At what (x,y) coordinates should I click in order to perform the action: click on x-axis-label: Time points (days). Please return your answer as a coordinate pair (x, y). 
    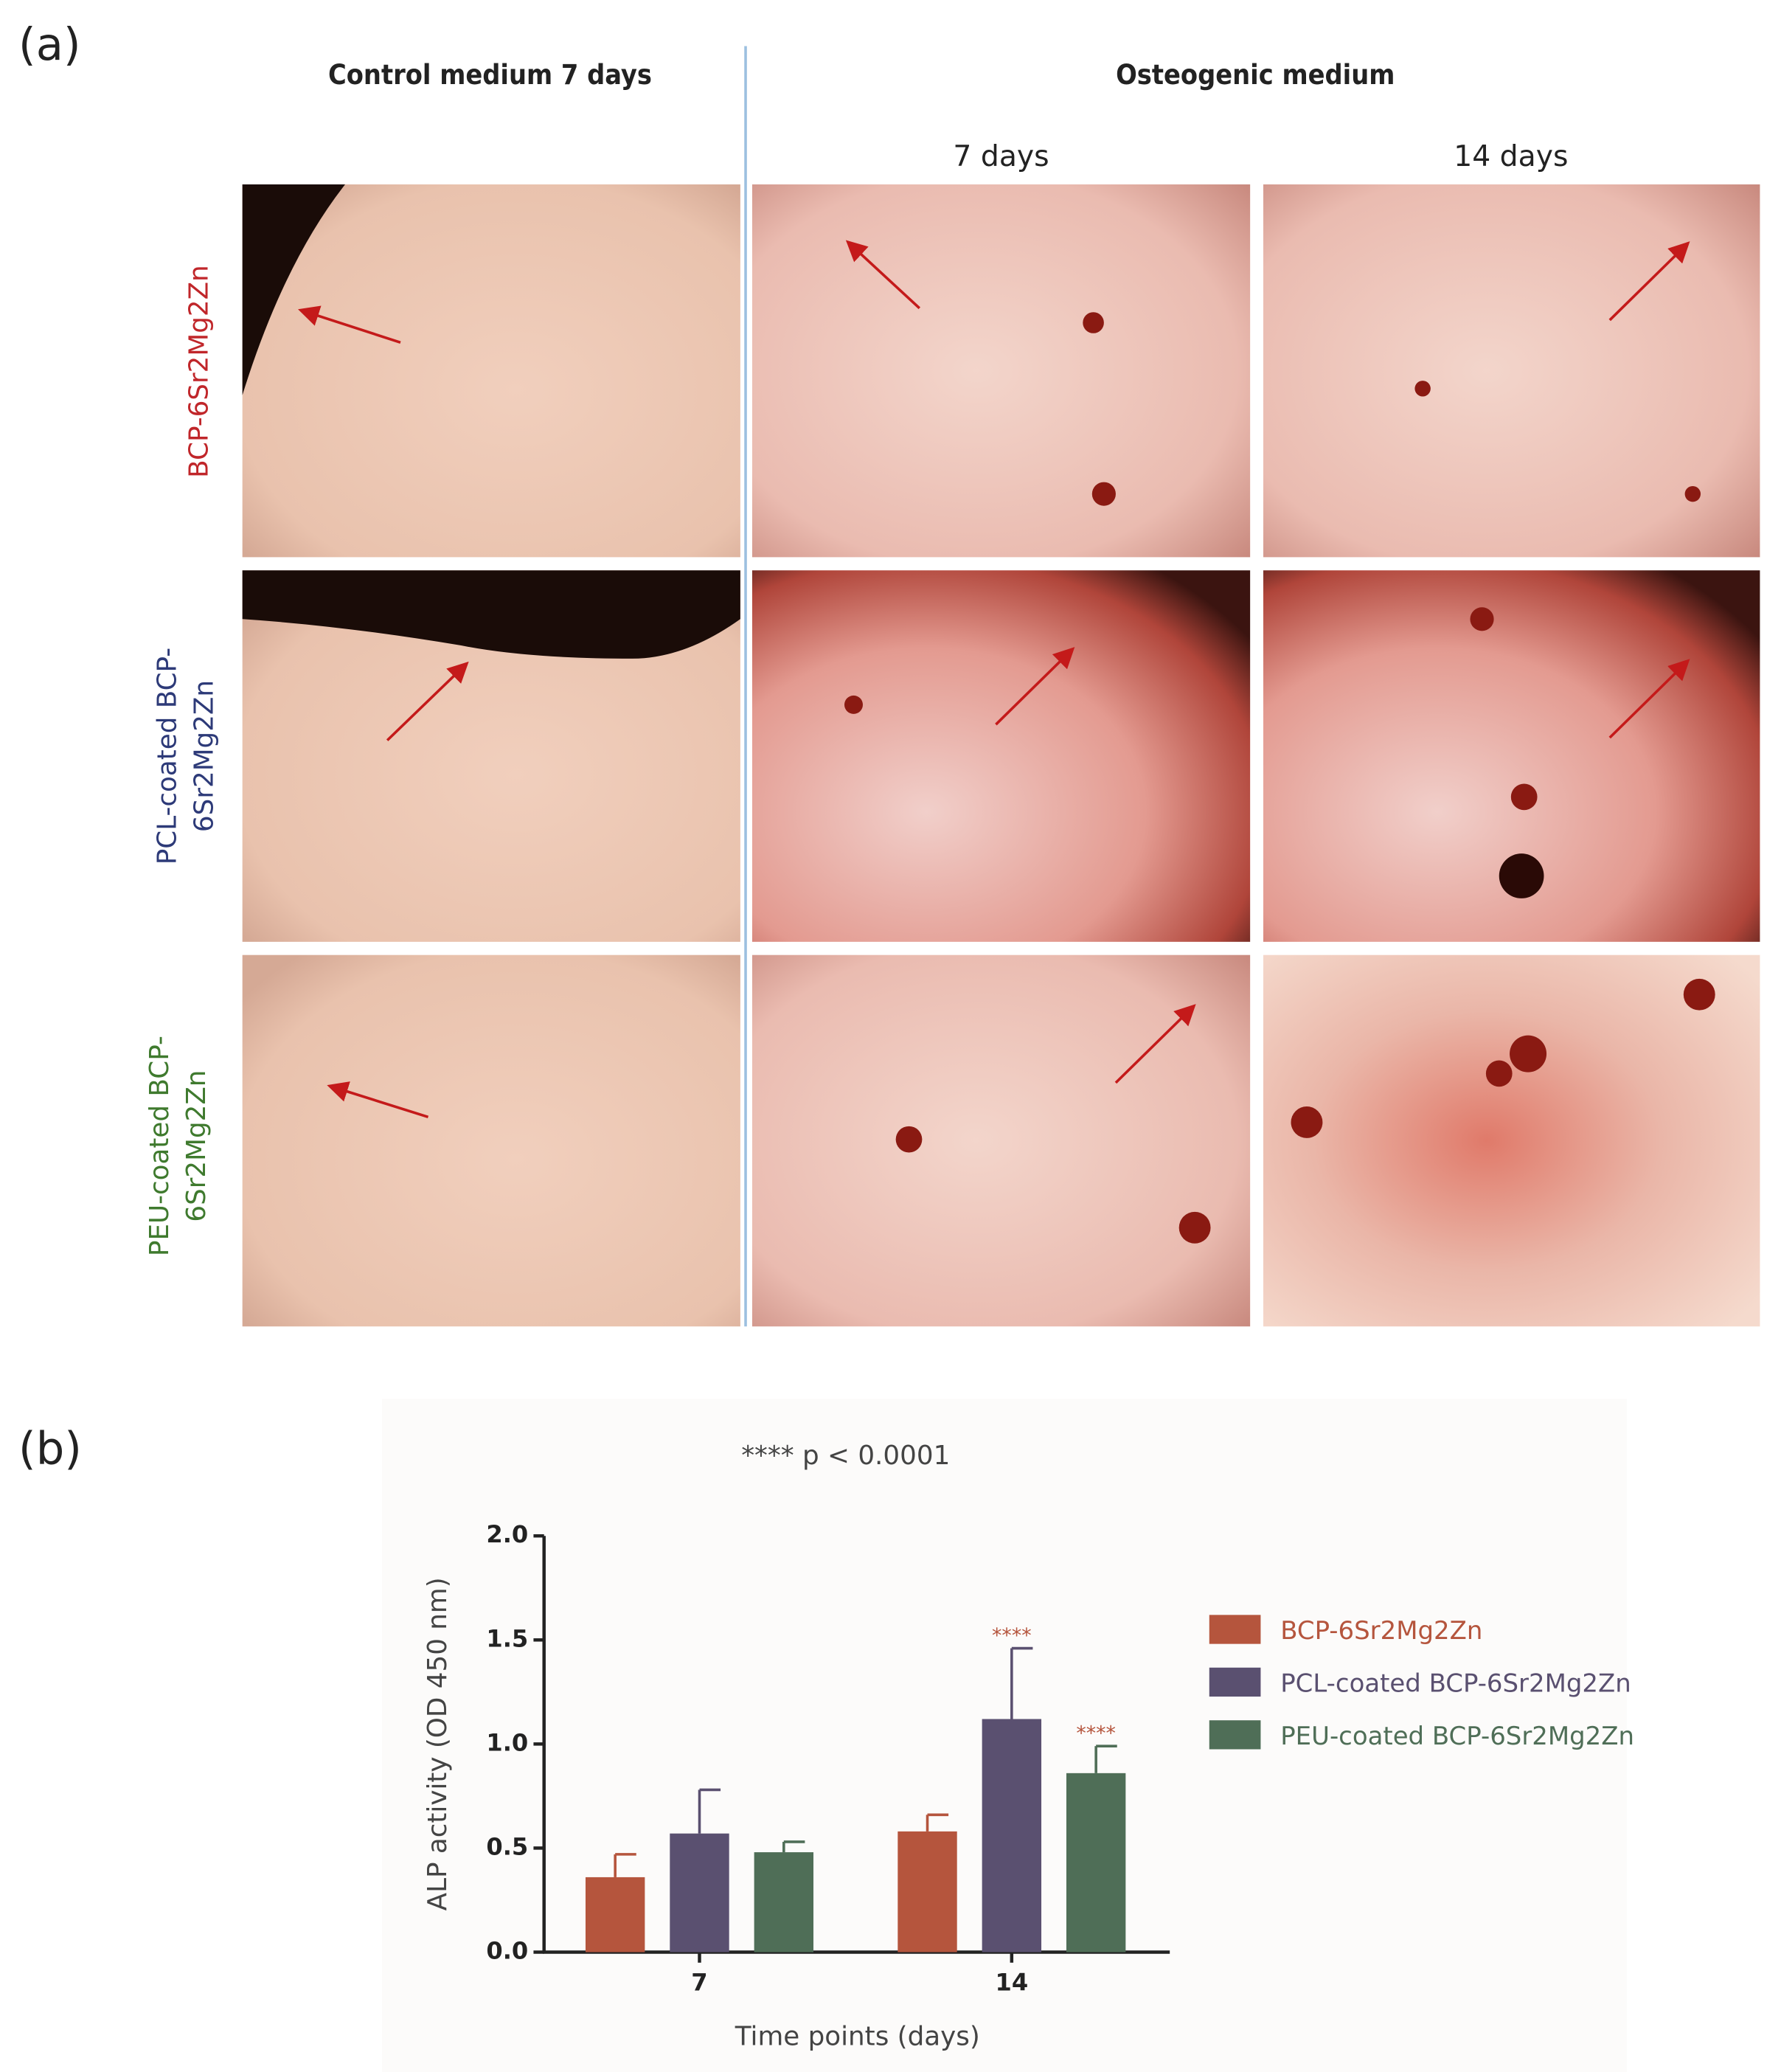
    Looking at the image, I should click on (857, 2037).